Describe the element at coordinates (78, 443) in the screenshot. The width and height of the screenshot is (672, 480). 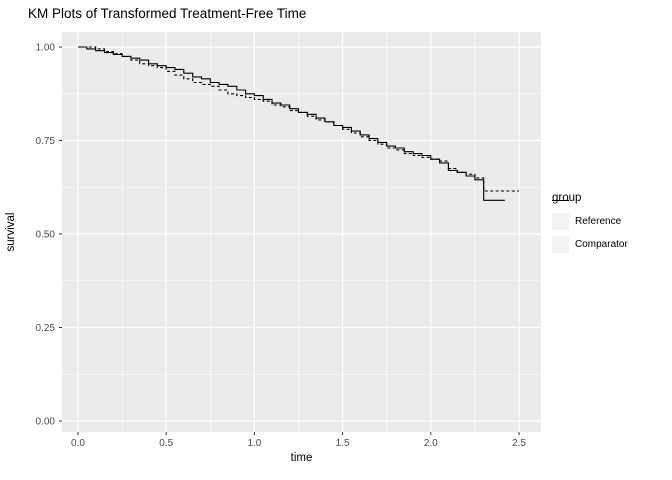
I see `x-tick-label: 0.0` at that location.